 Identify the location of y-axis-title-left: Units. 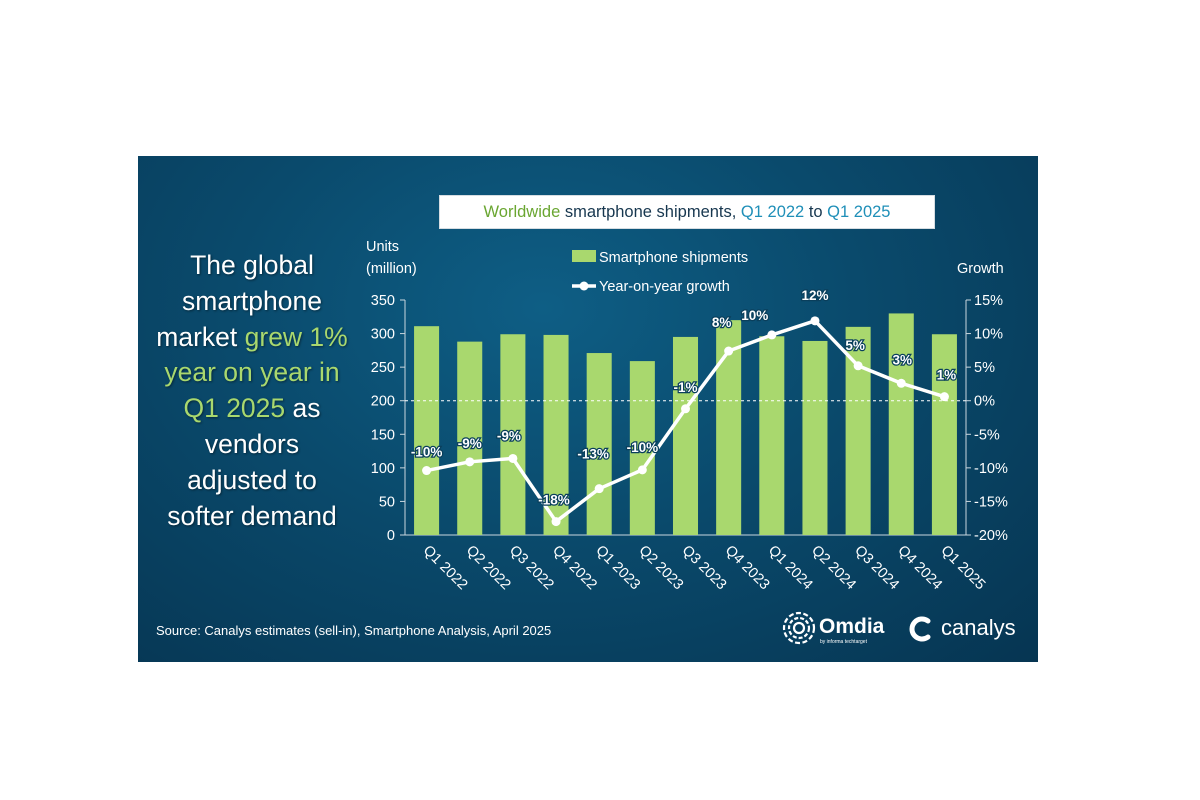
(382, 247).